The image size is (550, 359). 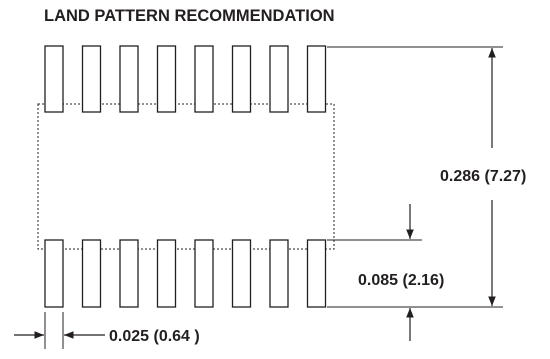 What do you see at coordinates (185, 79) in the screenshot?
I see `top-pad-row` at bounding box center [185, 79].